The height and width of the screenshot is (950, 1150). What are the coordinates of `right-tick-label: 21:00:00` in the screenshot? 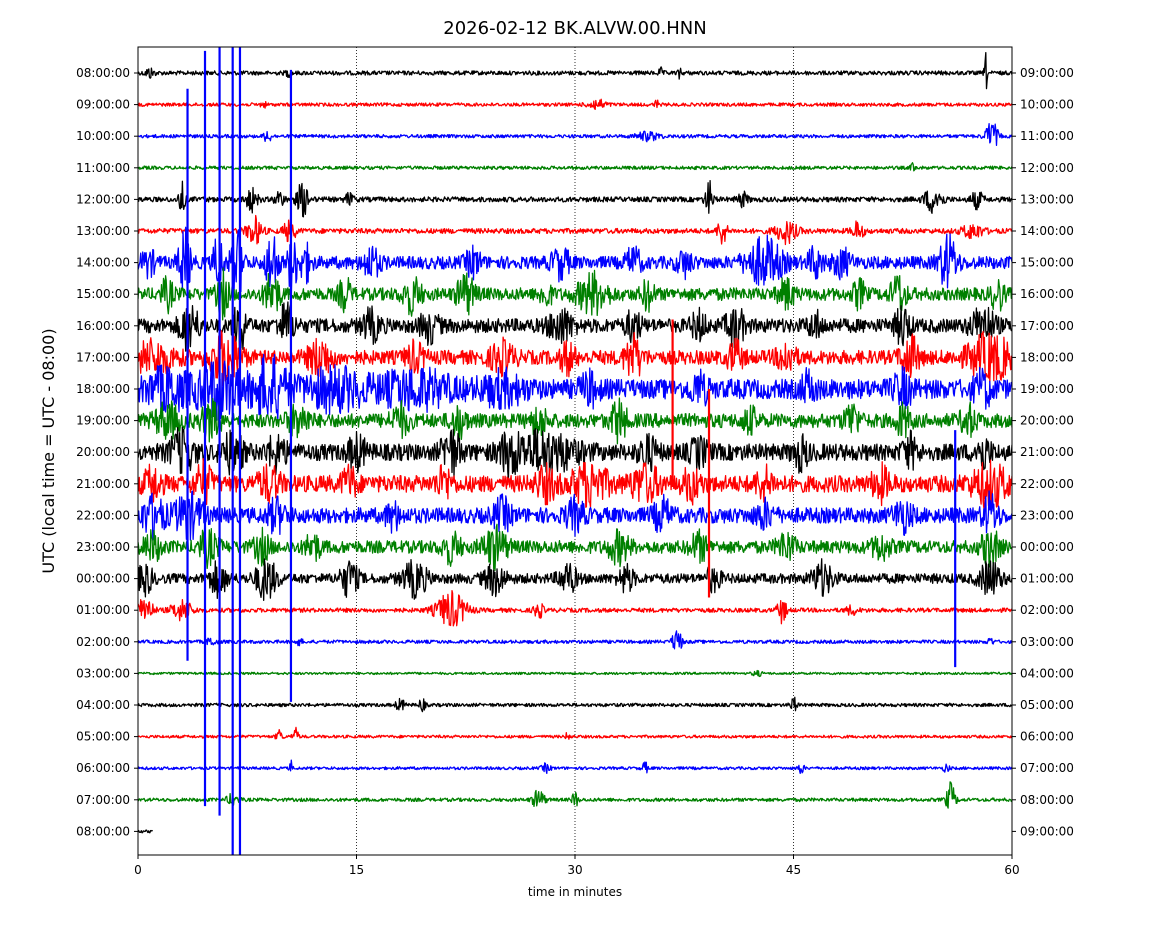 It's located at (1047, 452).